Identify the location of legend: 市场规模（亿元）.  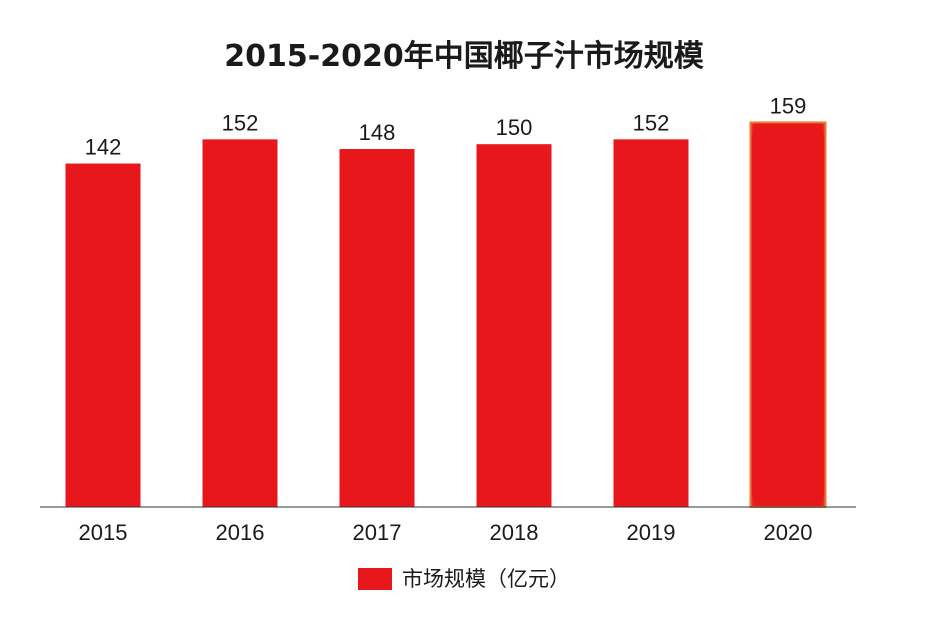
(464, 579).